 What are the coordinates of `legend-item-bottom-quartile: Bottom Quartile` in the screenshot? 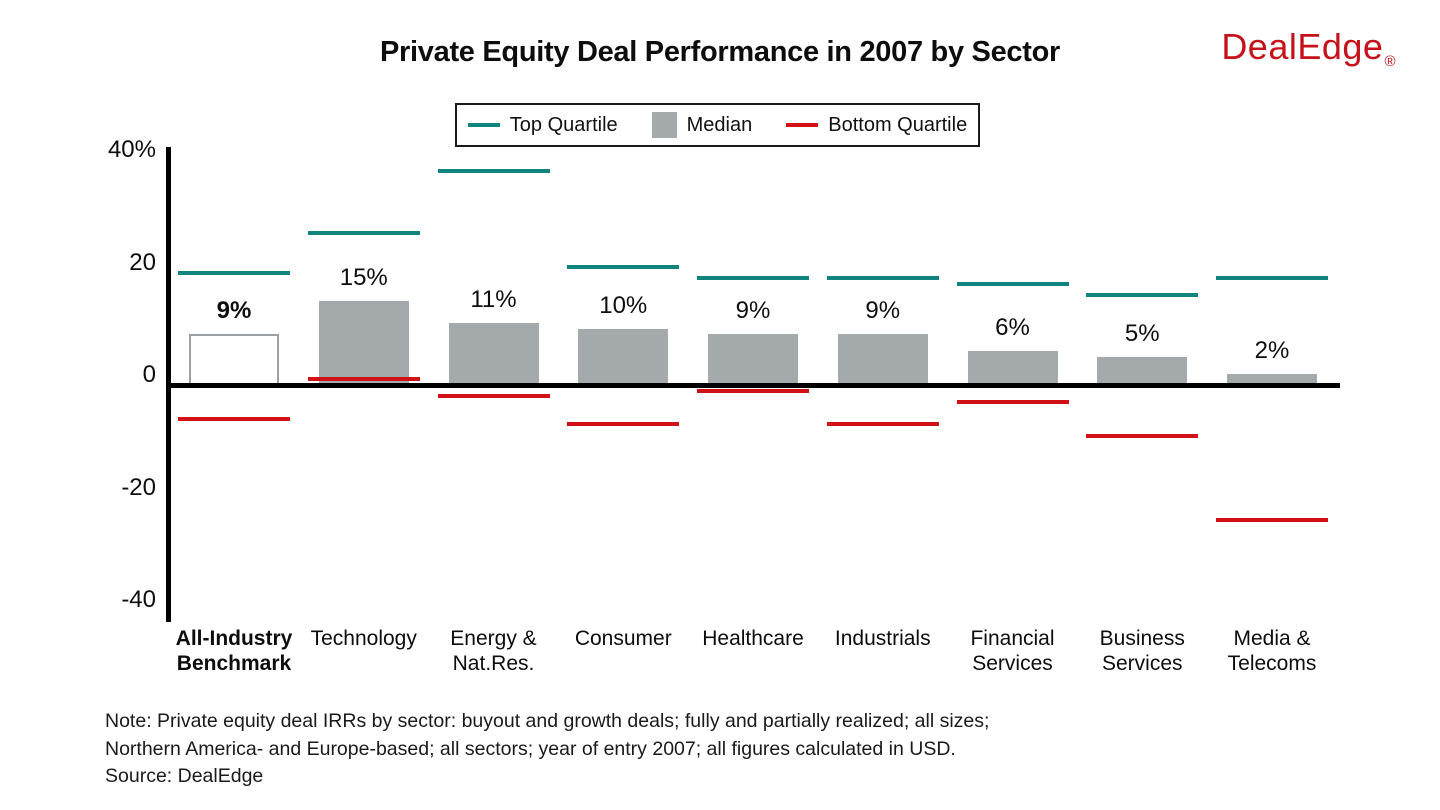 It's located at (876, 125).